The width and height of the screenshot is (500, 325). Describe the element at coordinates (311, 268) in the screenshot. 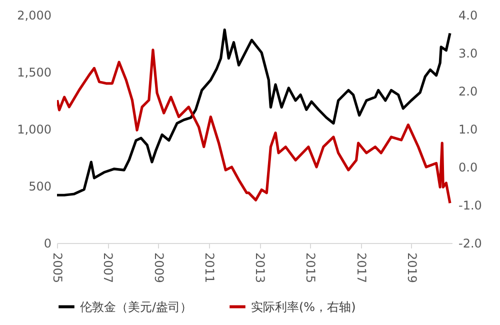

I see `x-tick-label: 2015` at that location.